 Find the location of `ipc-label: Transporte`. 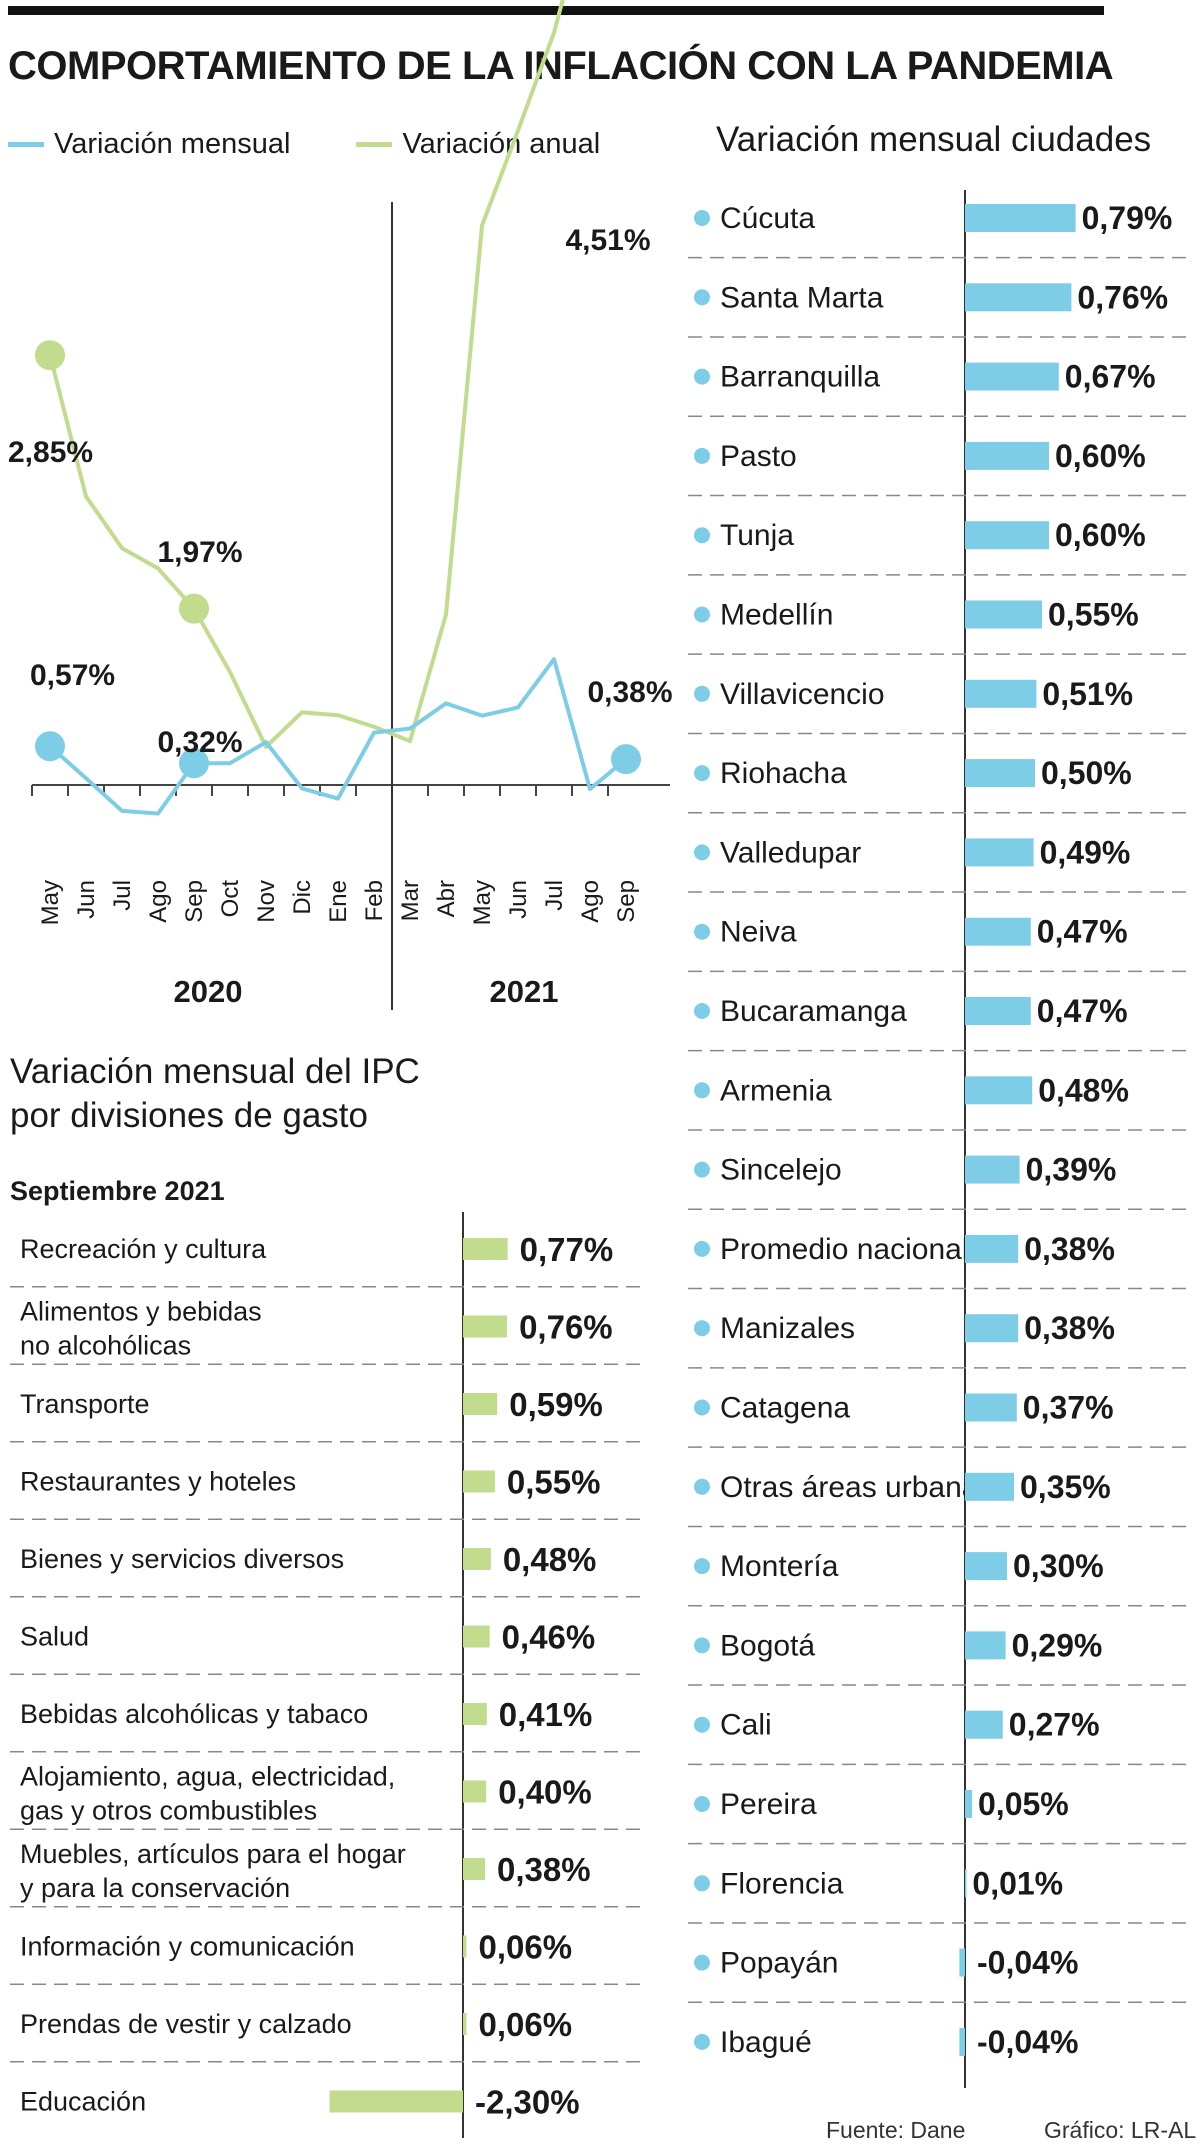

ipc-label: Transporte is located at coordinates (85, 1404).